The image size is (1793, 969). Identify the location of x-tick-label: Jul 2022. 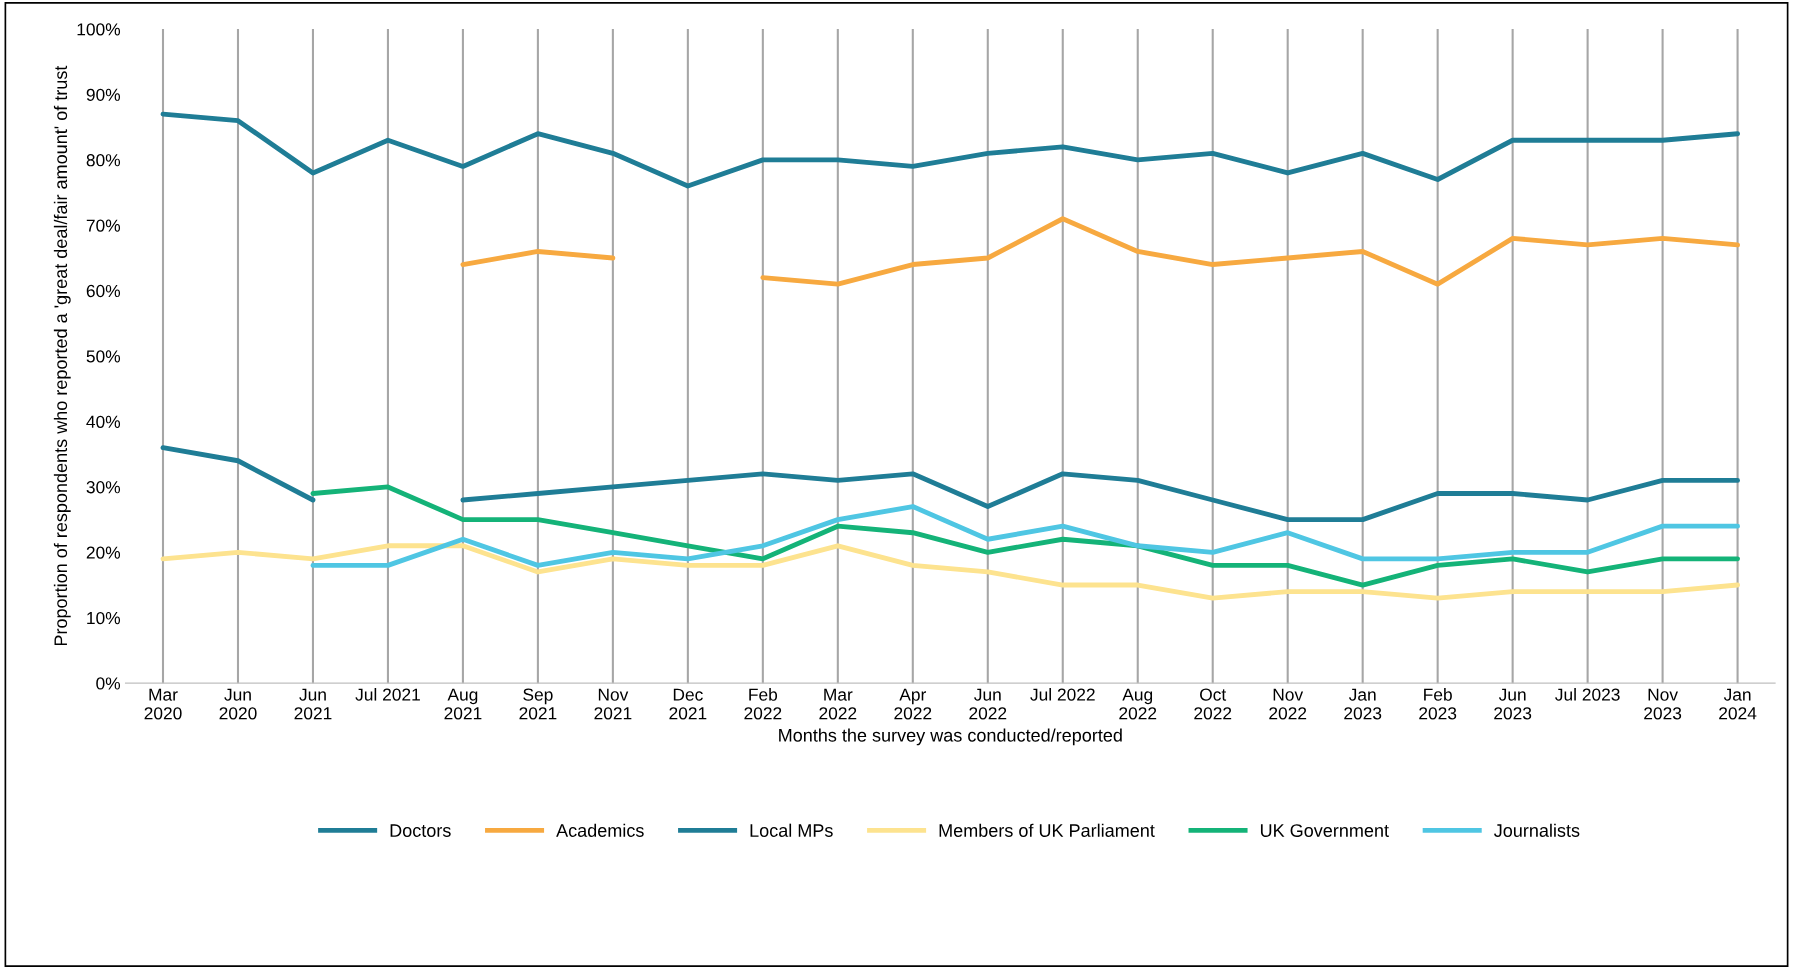
(1062, 694).